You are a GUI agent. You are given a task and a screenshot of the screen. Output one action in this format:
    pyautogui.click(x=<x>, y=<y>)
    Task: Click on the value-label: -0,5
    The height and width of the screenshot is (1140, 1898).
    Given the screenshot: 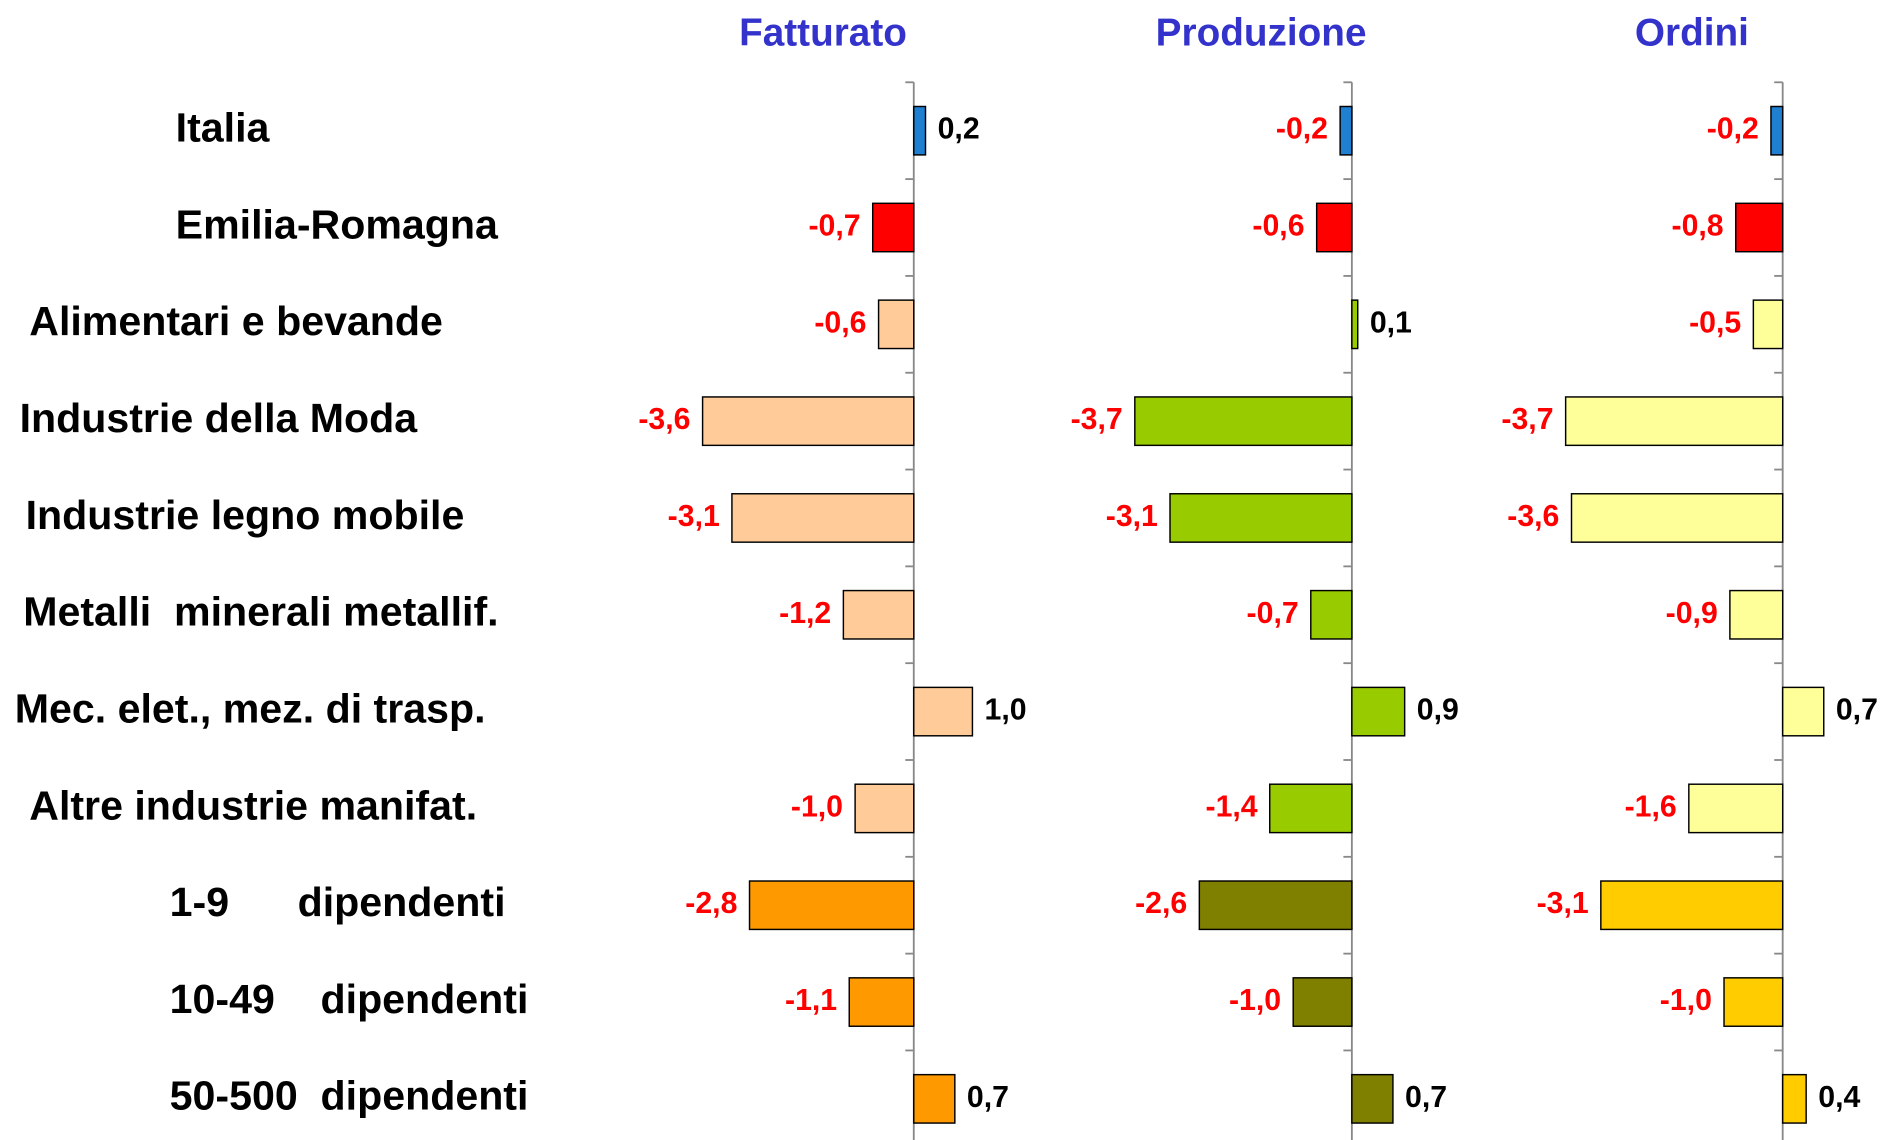 What is the action you would take?
    pyautogui.click(x=1715, y=322)
    